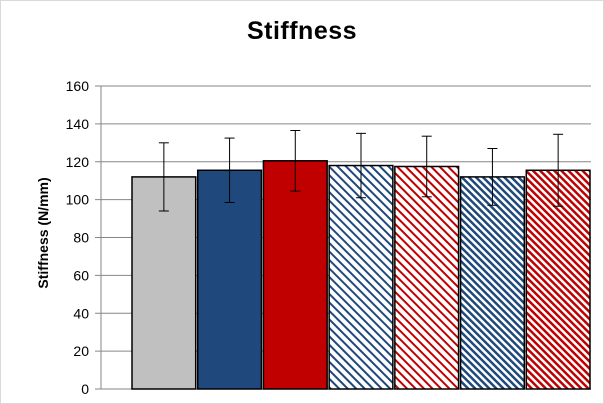 The image size is (604, 404). What do you see at coordinates (81, 351) in the screenshot?
I see `y-tick-label: 20` at bounding box center [81, 351].